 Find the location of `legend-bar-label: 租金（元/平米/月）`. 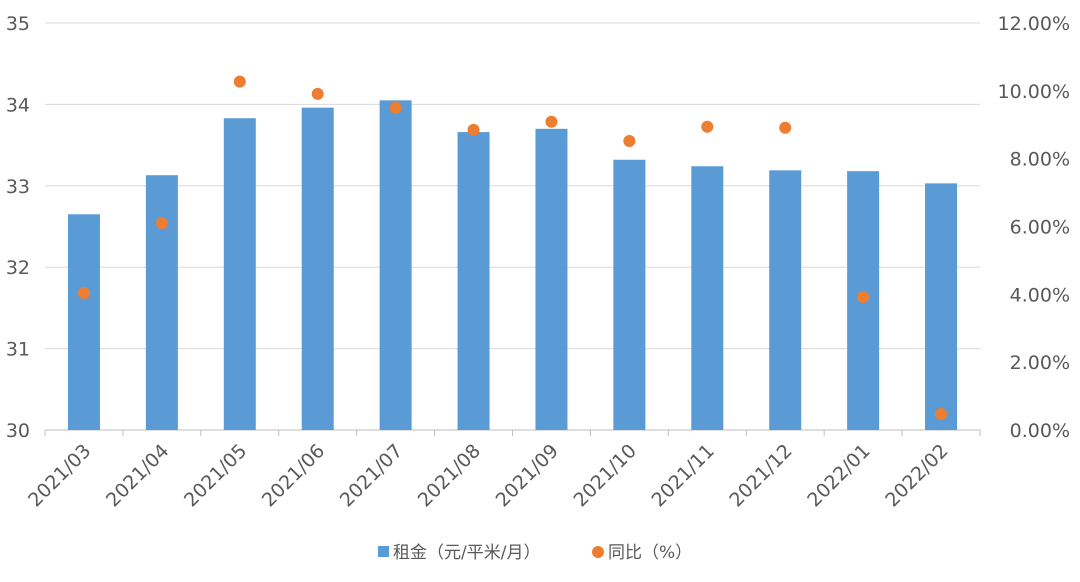

legend-bar-label: 租金（元/平米/月） is located at coordinates (466, 553).